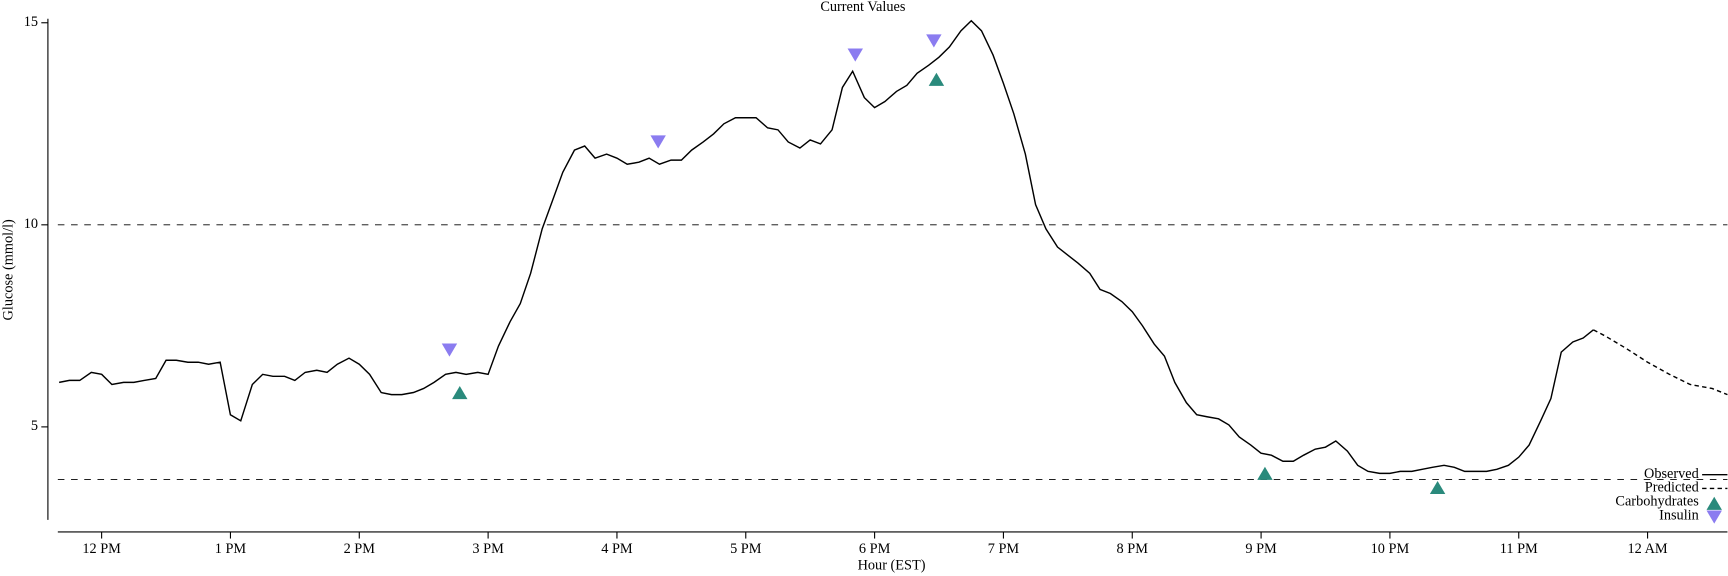  Describe the element at coordinates (1672, 488) in the screenshot. I see `legend-label: Predicted` at that location.